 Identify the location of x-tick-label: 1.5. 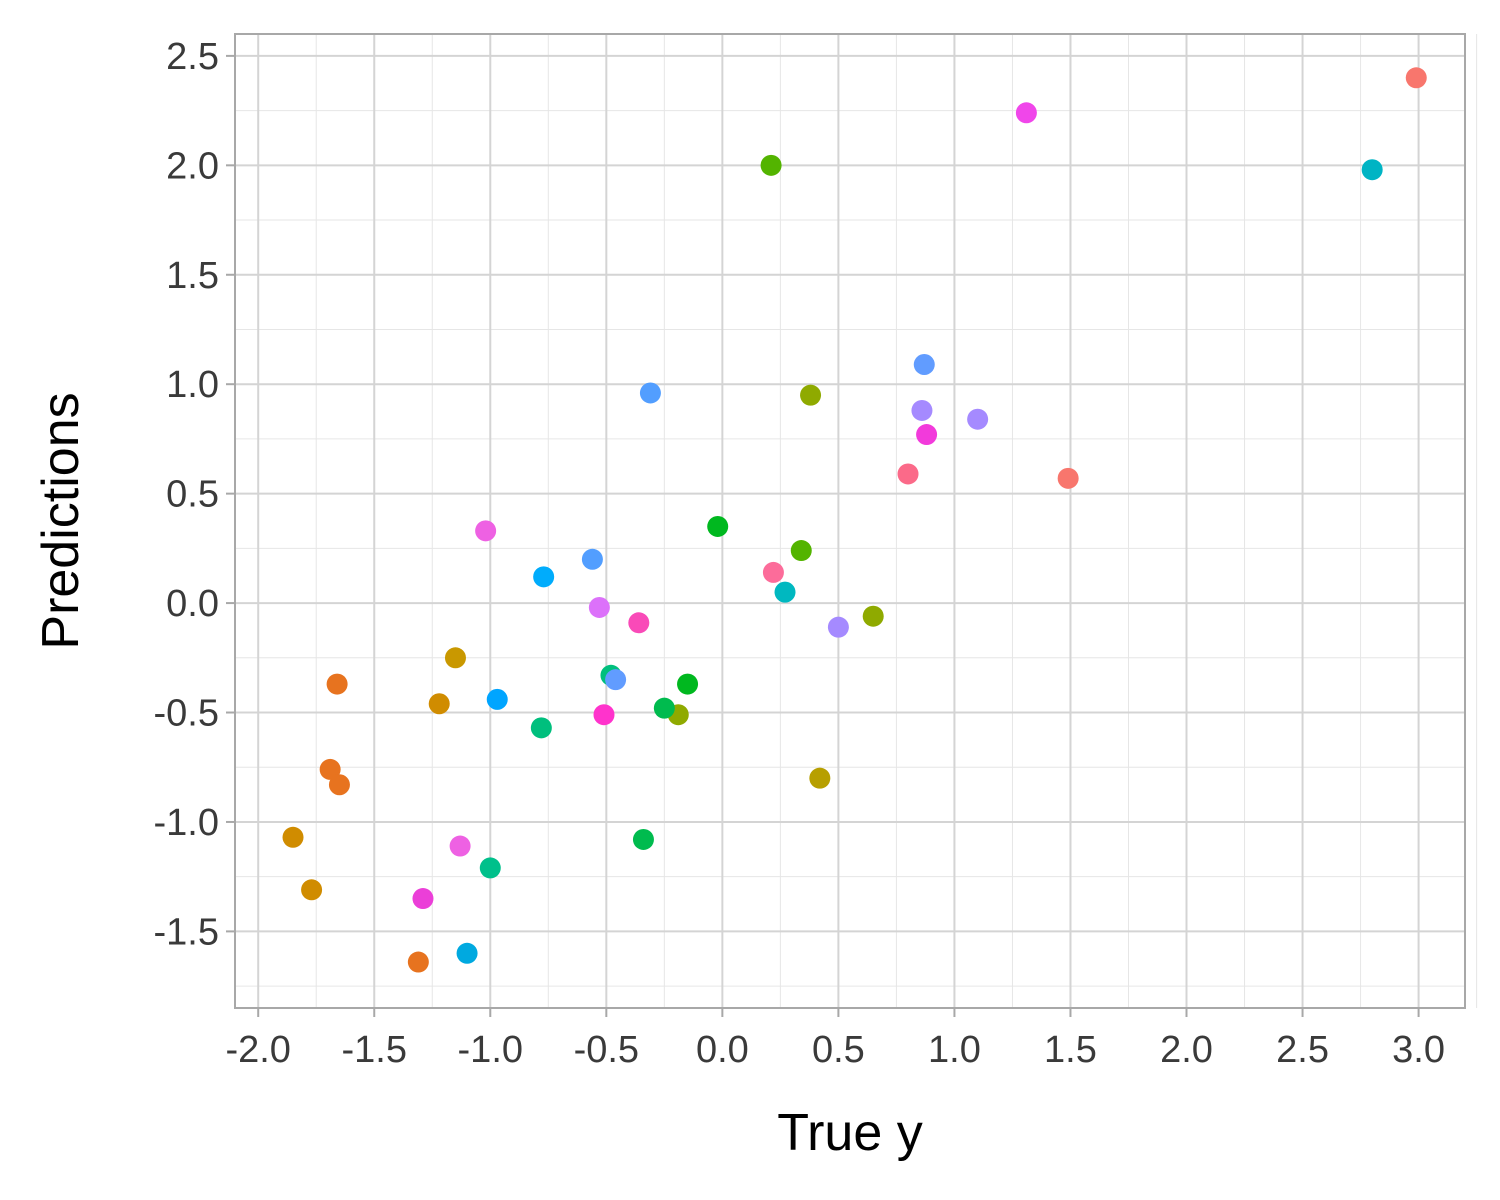
(1070, 1050).